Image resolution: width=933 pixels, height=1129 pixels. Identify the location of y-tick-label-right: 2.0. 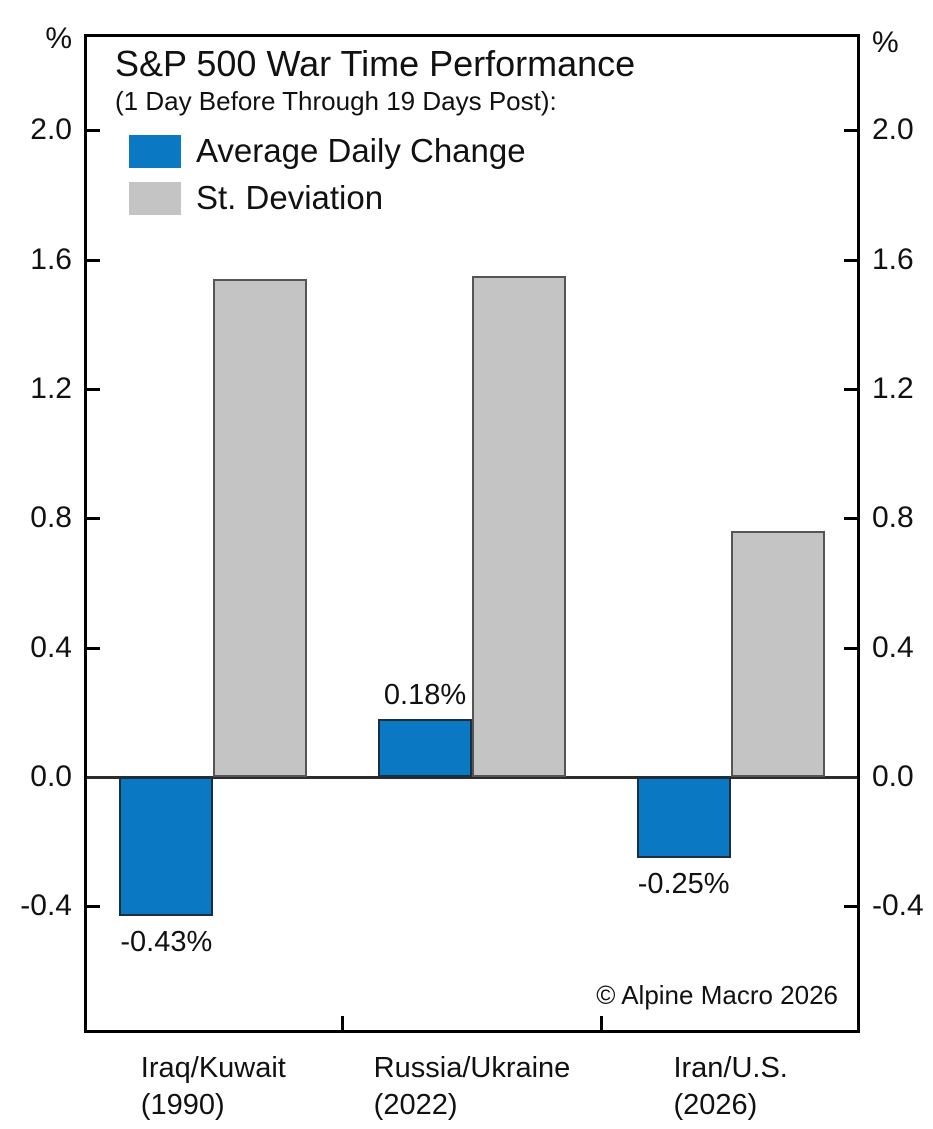
(893, 130).